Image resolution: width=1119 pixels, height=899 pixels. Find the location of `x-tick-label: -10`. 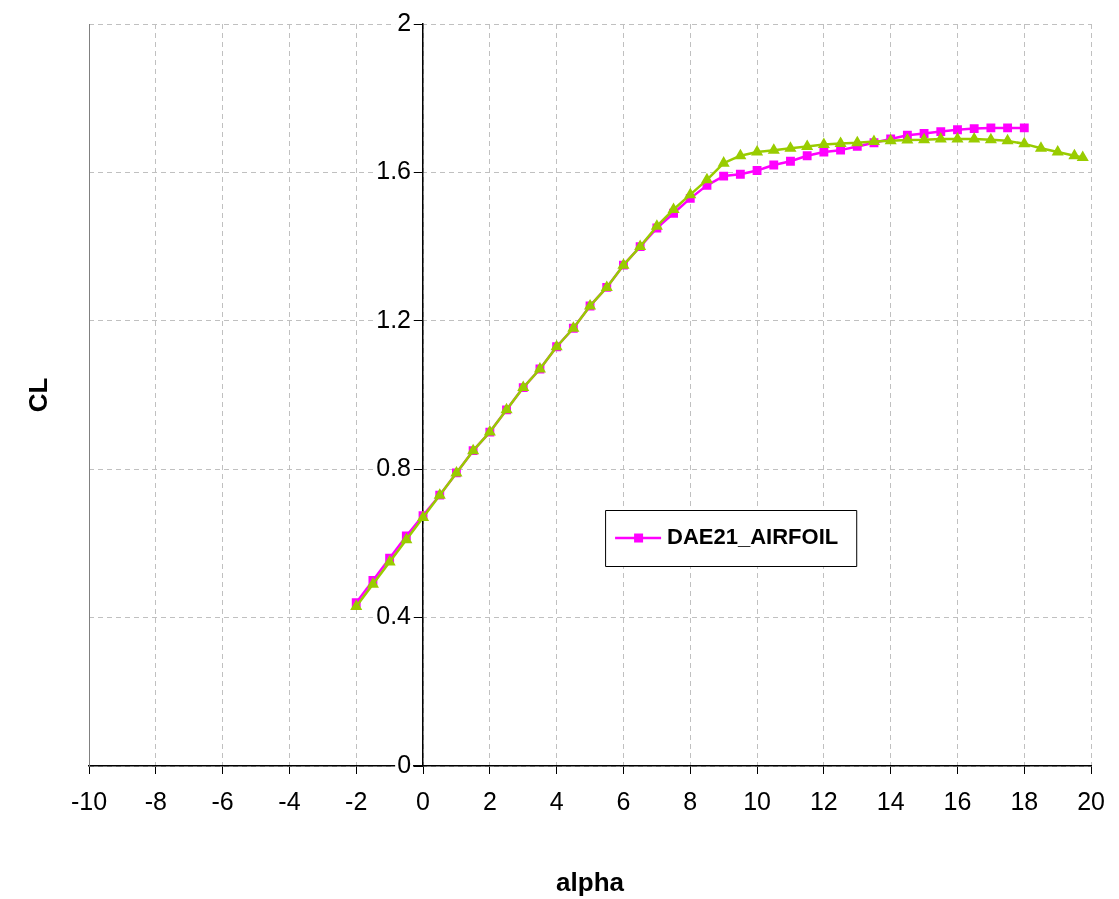

x-tick-label: -10 is located at coordinates (89, 800).